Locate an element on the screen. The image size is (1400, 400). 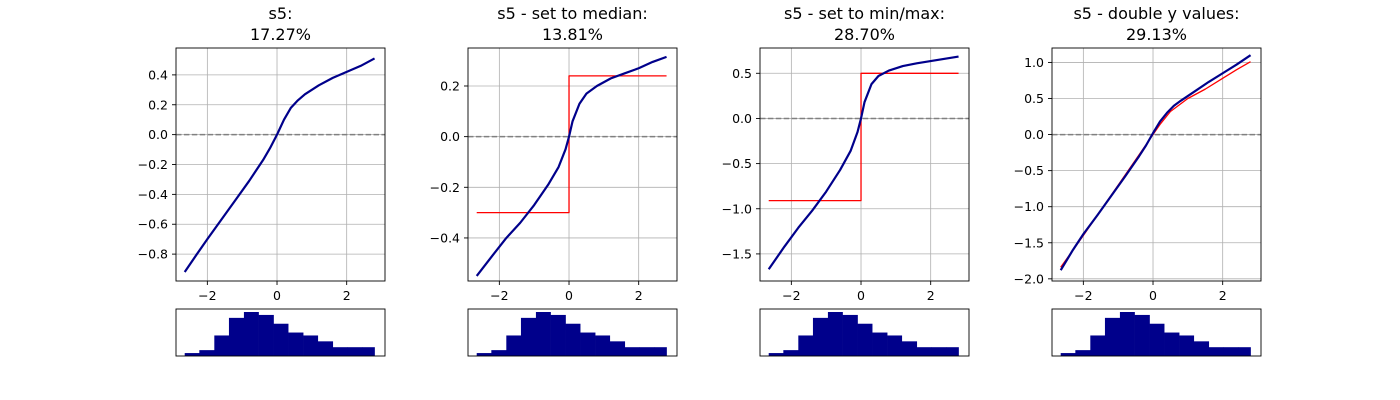
subplot-title: s5 - double y values: is located at coordinates (1156, 13).